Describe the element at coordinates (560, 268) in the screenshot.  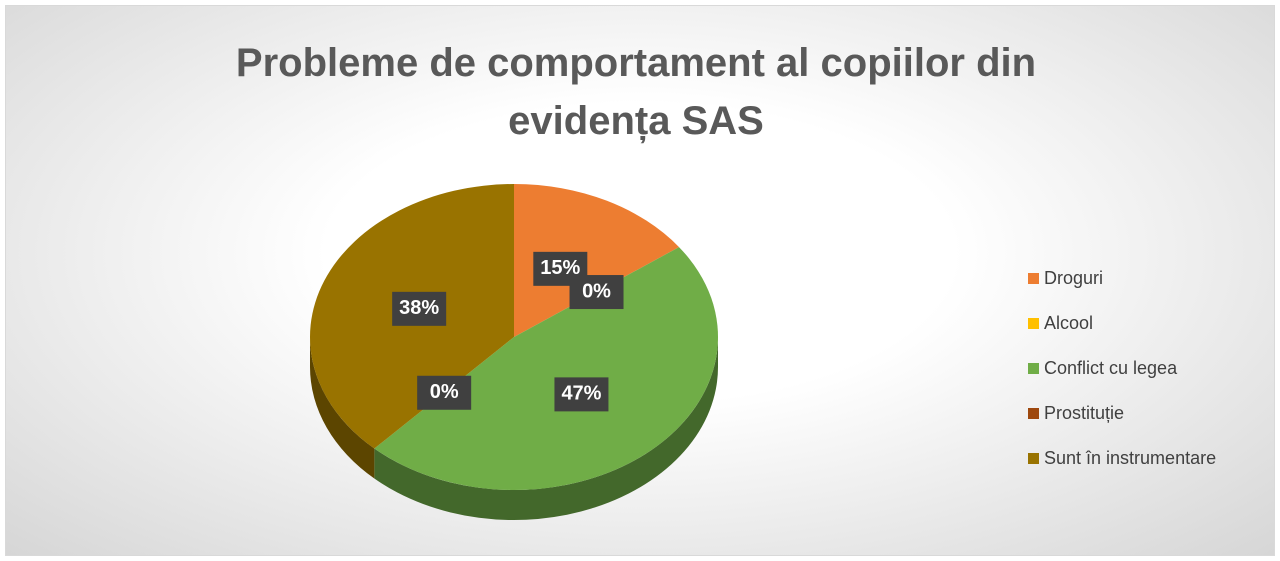
I see `data-label: 15%` at that location.